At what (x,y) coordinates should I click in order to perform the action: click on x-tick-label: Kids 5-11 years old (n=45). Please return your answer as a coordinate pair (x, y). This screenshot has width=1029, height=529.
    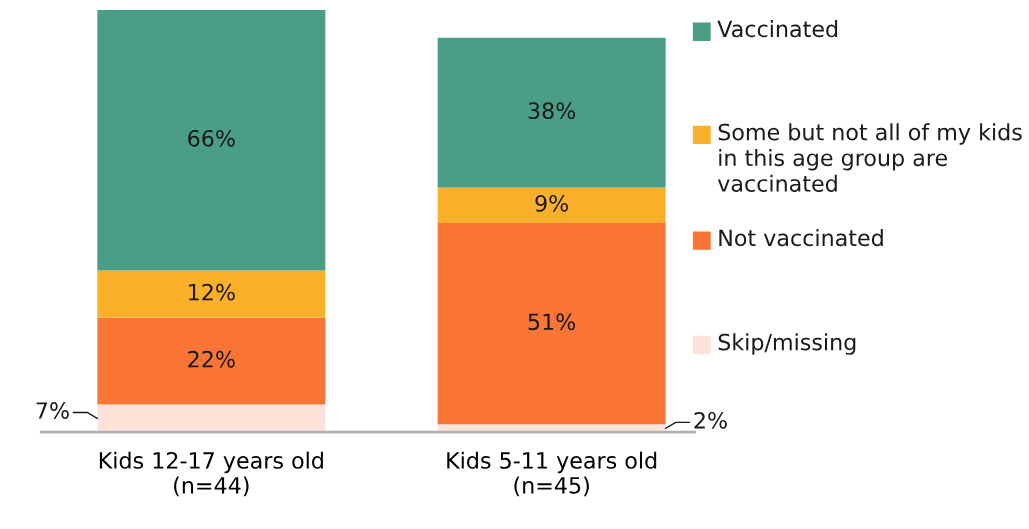
    Looking at the image, I should click on (552, 474).